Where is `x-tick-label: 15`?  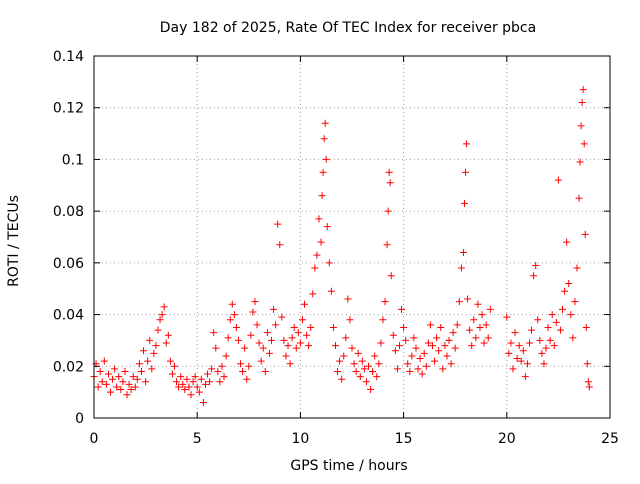
x-tick-label: 15 is located at coordinates (404, 439).